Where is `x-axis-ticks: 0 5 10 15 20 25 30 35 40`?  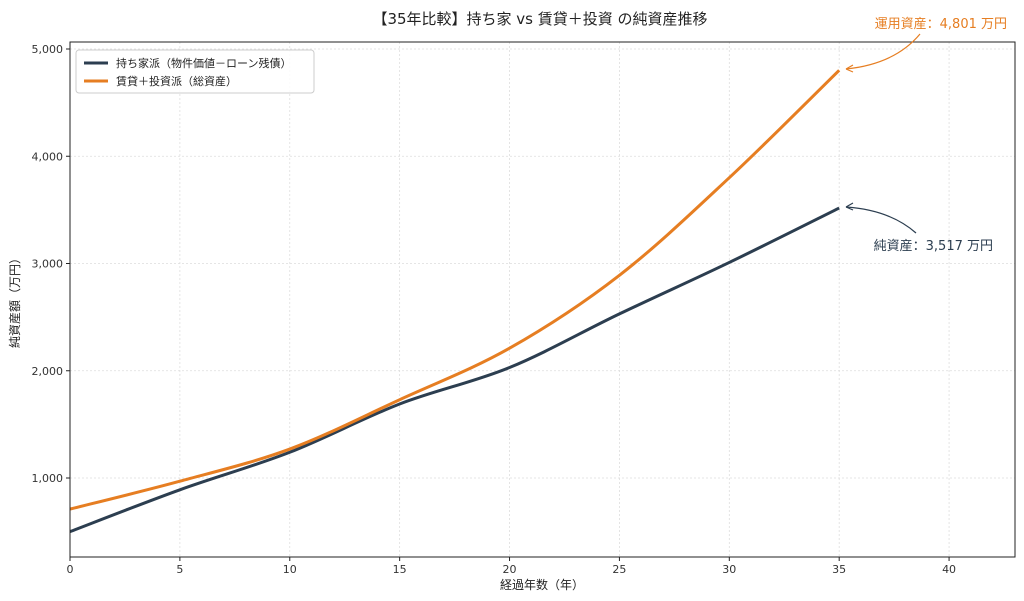
x-axis-ticks: 0 5 10 15 20 25 30 35 40 is located at coordinates (511, 566).